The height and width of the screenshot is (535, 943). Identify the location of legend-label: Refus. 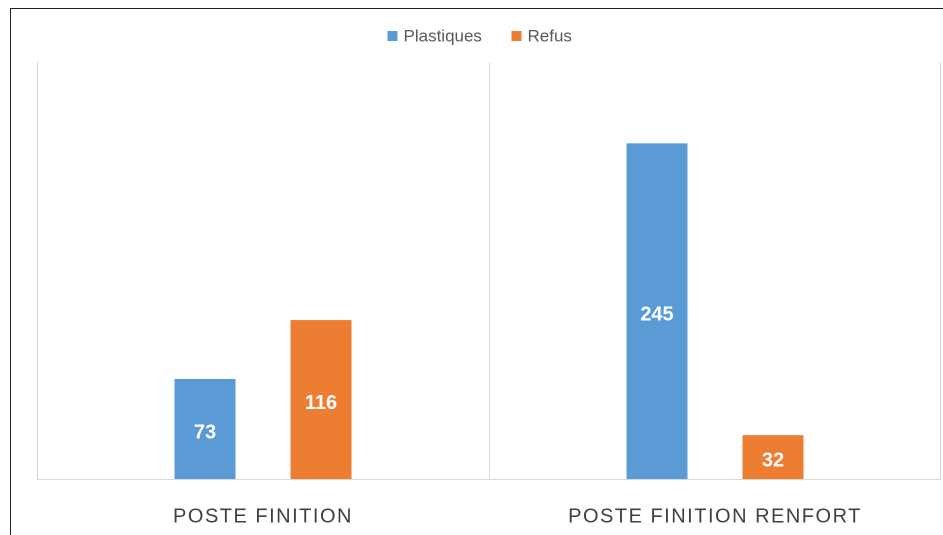
(550, 35).